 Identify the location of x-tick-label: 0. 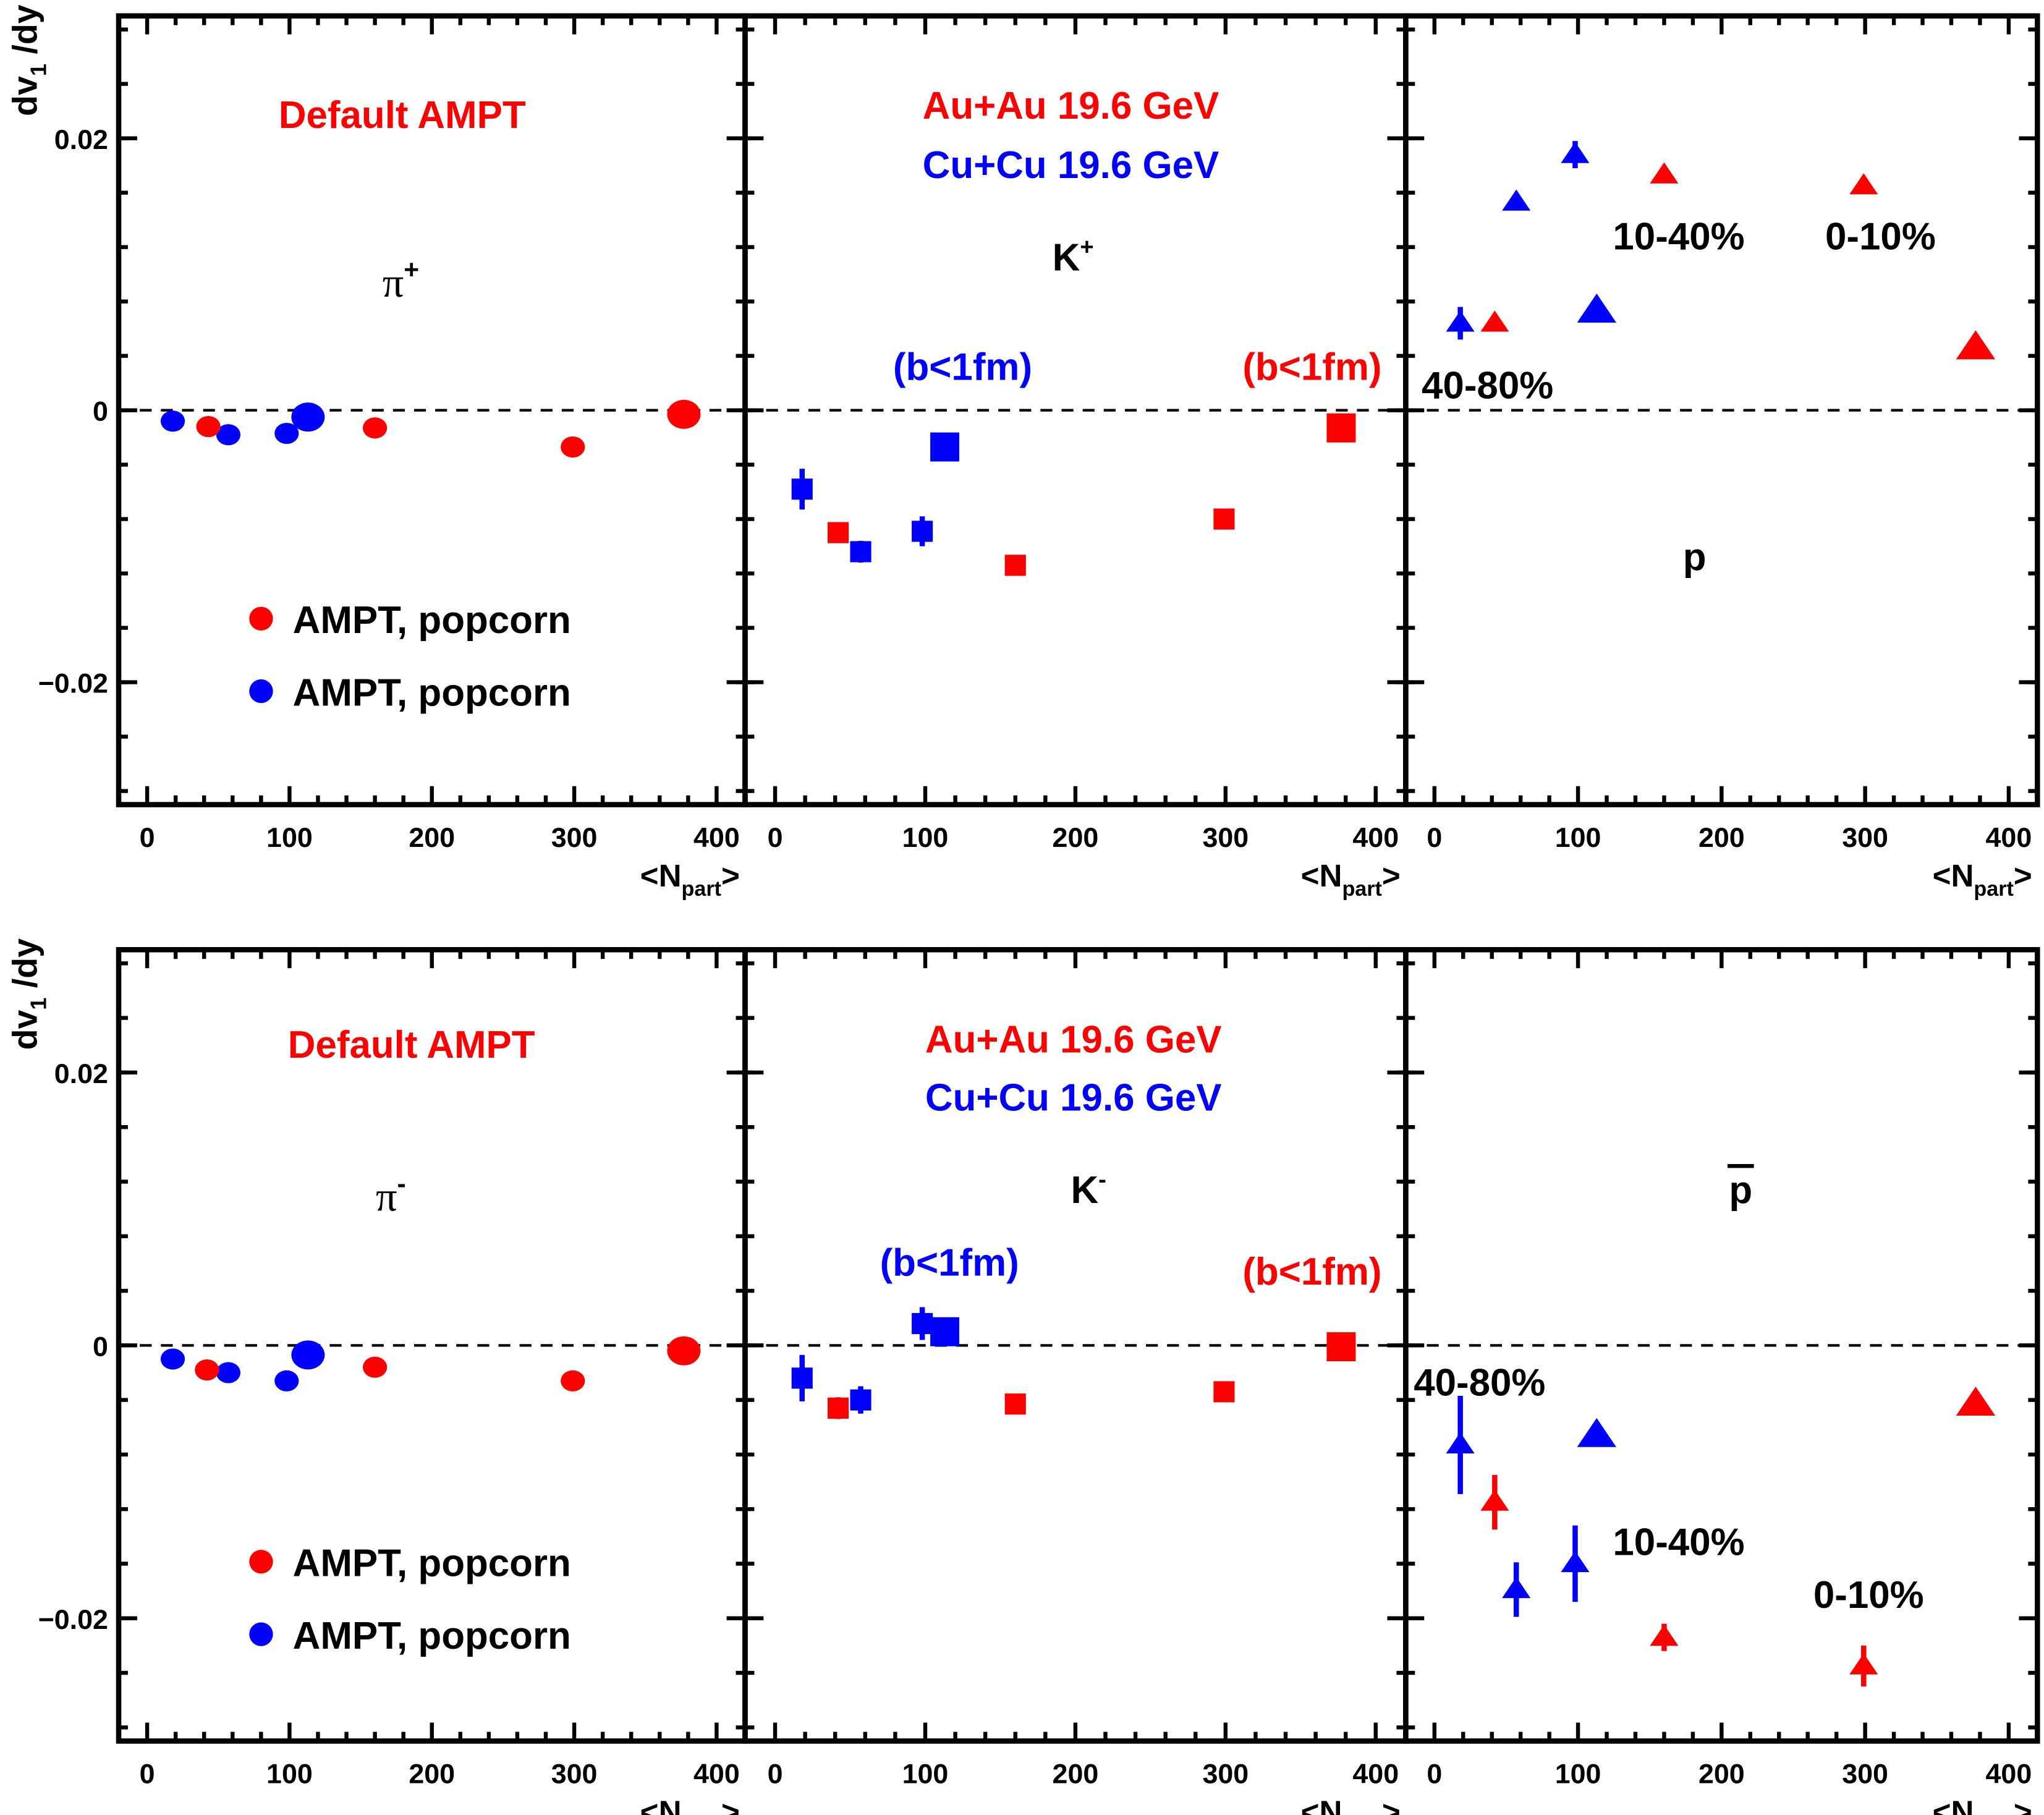
(1434, 837).